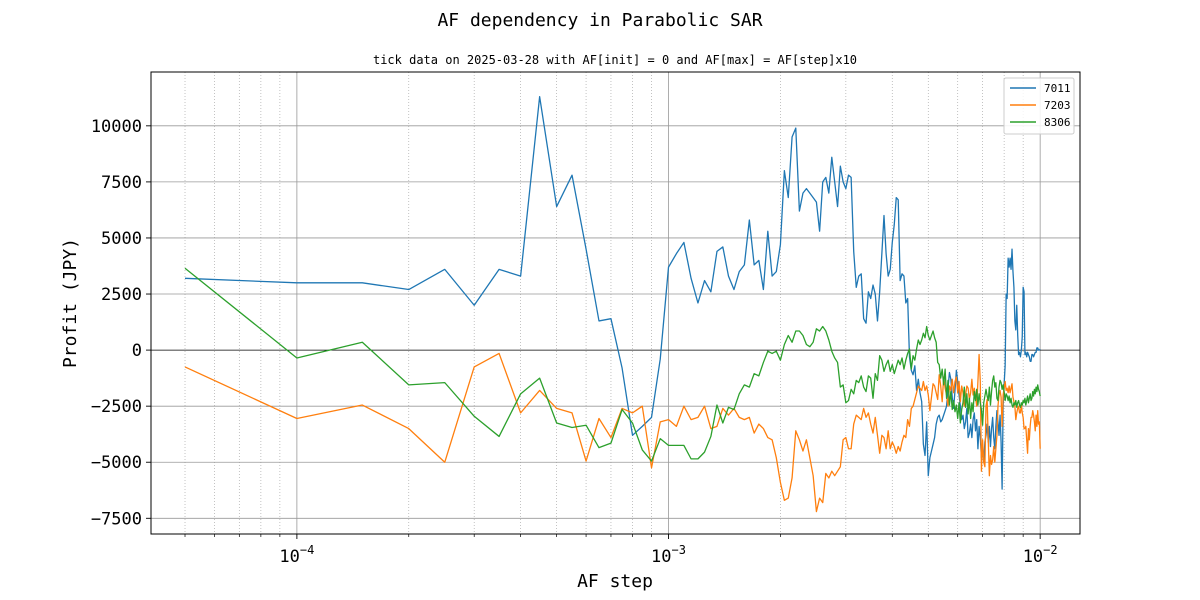  I want to click on y-tick-label: 7500, so click(121, 183).